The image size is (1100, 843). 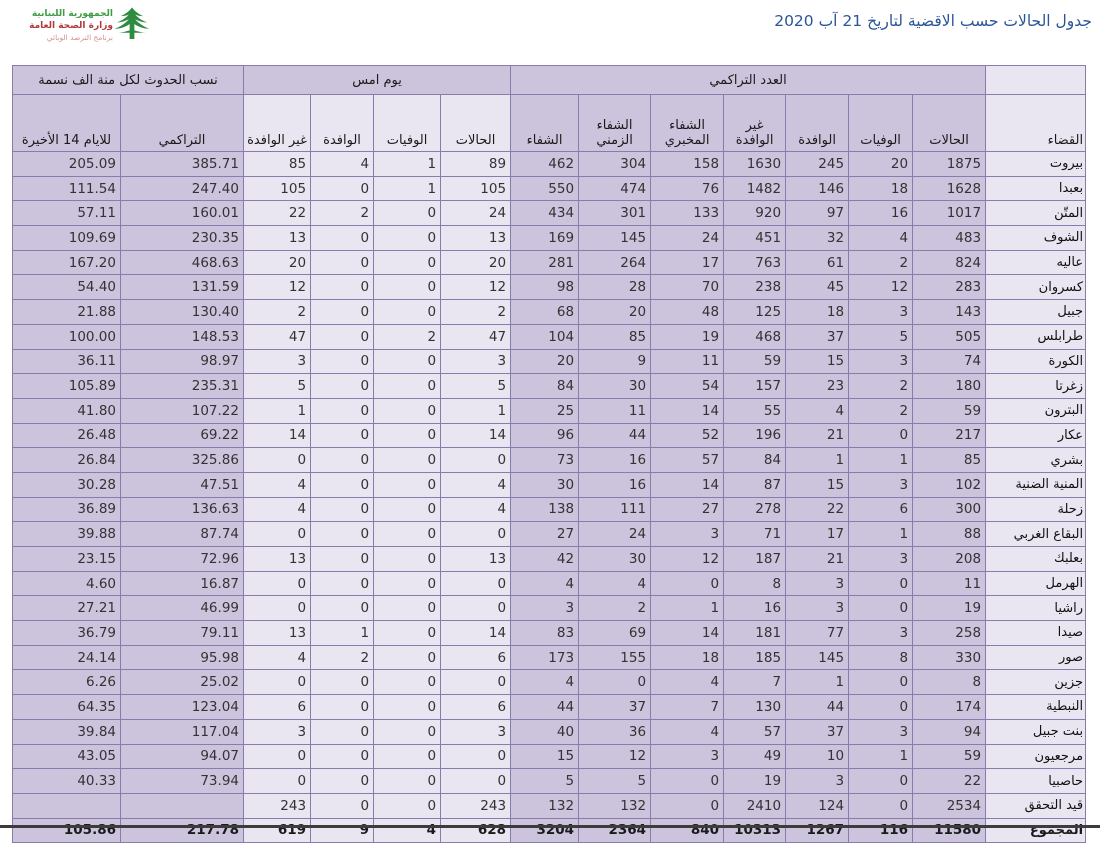 What do you see at coordinates (615, 213) in the screenshot?
I see `value-cell: 301` at bounding box center [615, 213].